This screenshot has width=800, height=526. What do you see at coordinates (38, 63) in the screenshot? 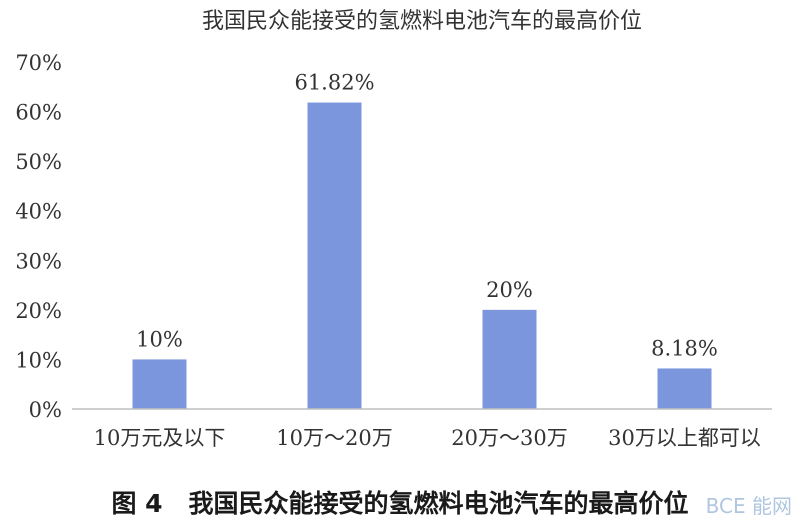
I see `y-tick-label: 70%` at bounding box center [38, 63].